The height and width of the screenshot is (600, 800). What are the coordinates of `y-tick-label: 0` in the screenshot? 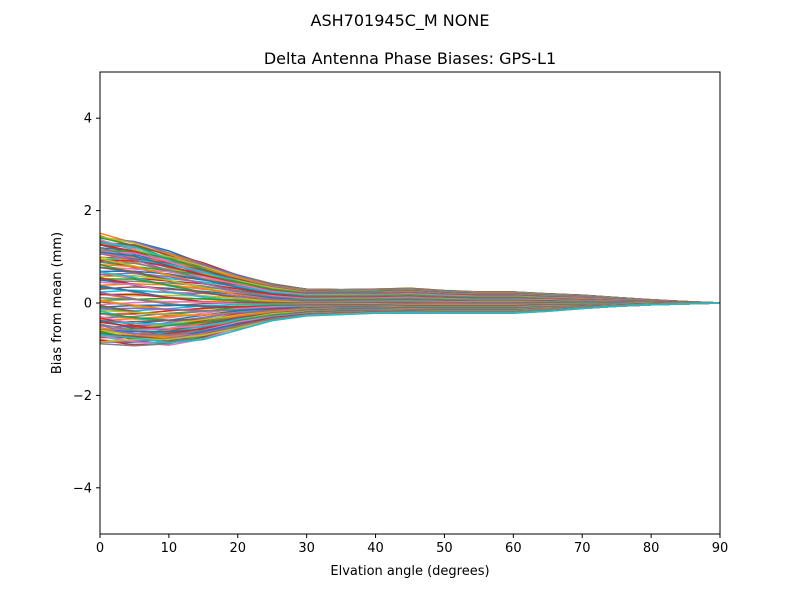 It's located at (88, 304).